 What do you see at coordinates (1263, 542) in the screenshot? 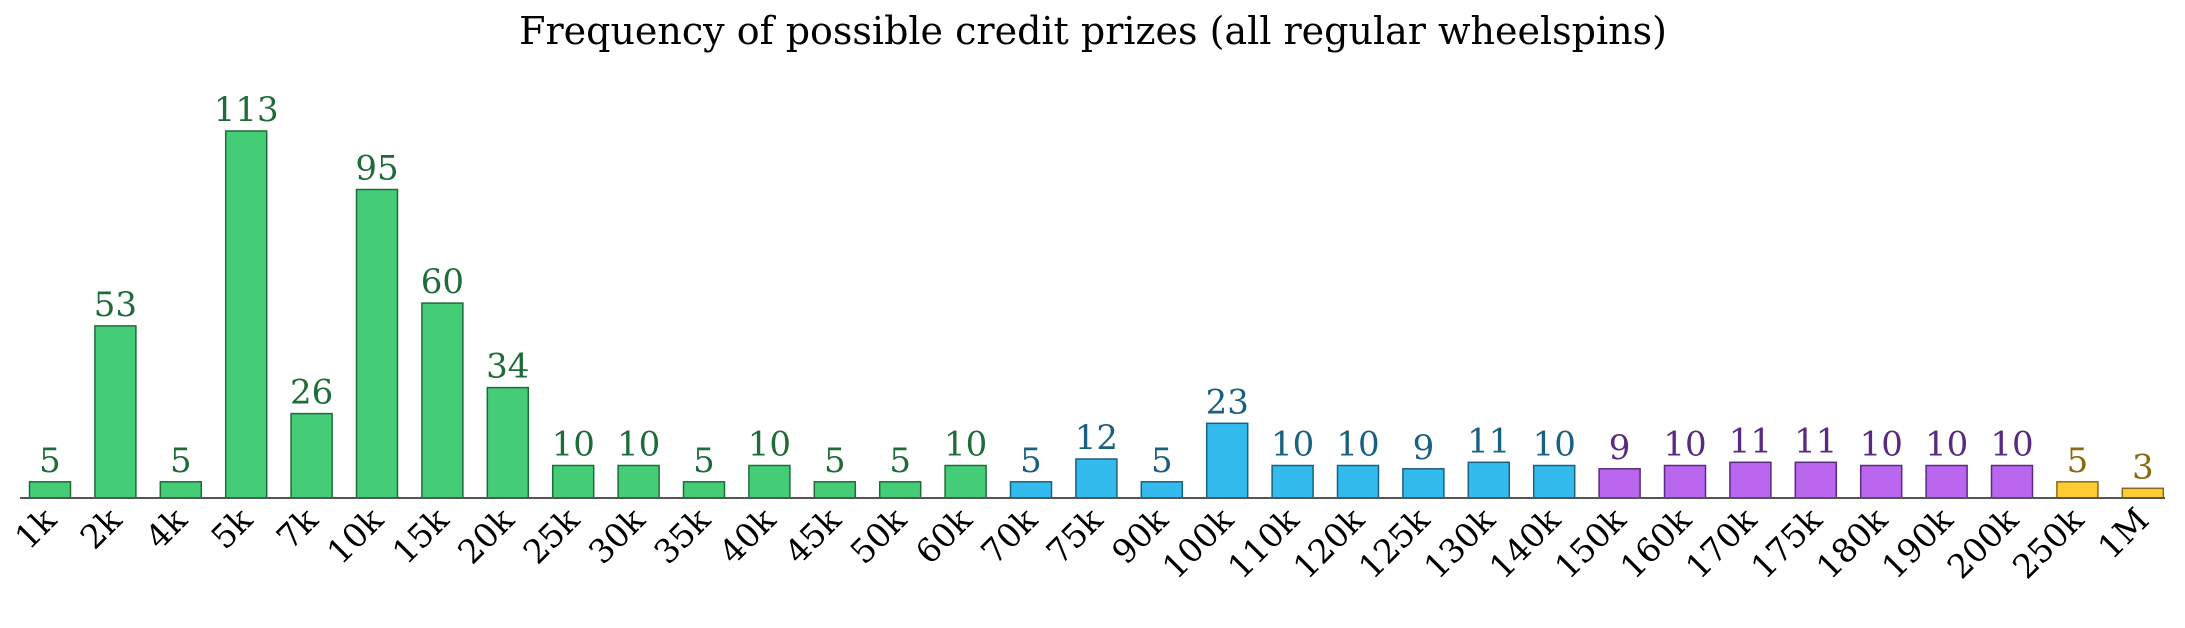
I see `tick-label-110k: 110k` at bounding box center [1263, 542].